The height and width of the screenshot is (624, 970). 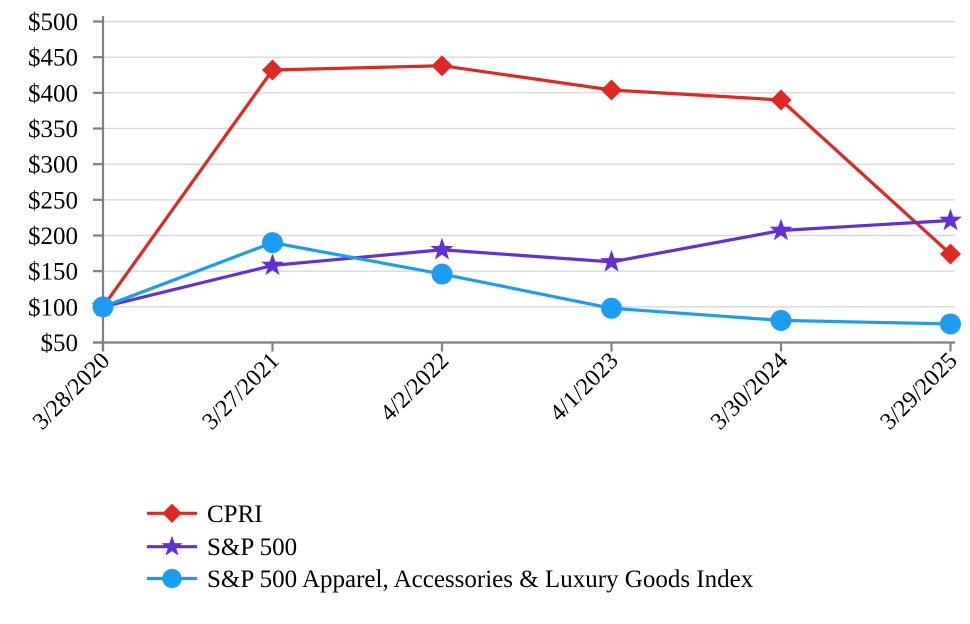 I want to click on x-axis-tick-label: 4/2/2022, so click(x=415, y=387).